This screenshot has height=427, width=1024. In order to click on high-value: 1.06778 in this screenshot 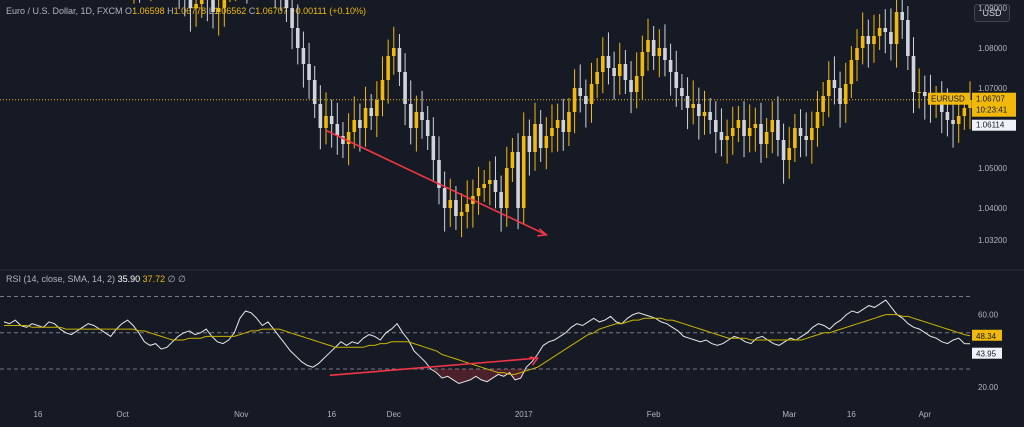, I will do `click(190, 11)`.